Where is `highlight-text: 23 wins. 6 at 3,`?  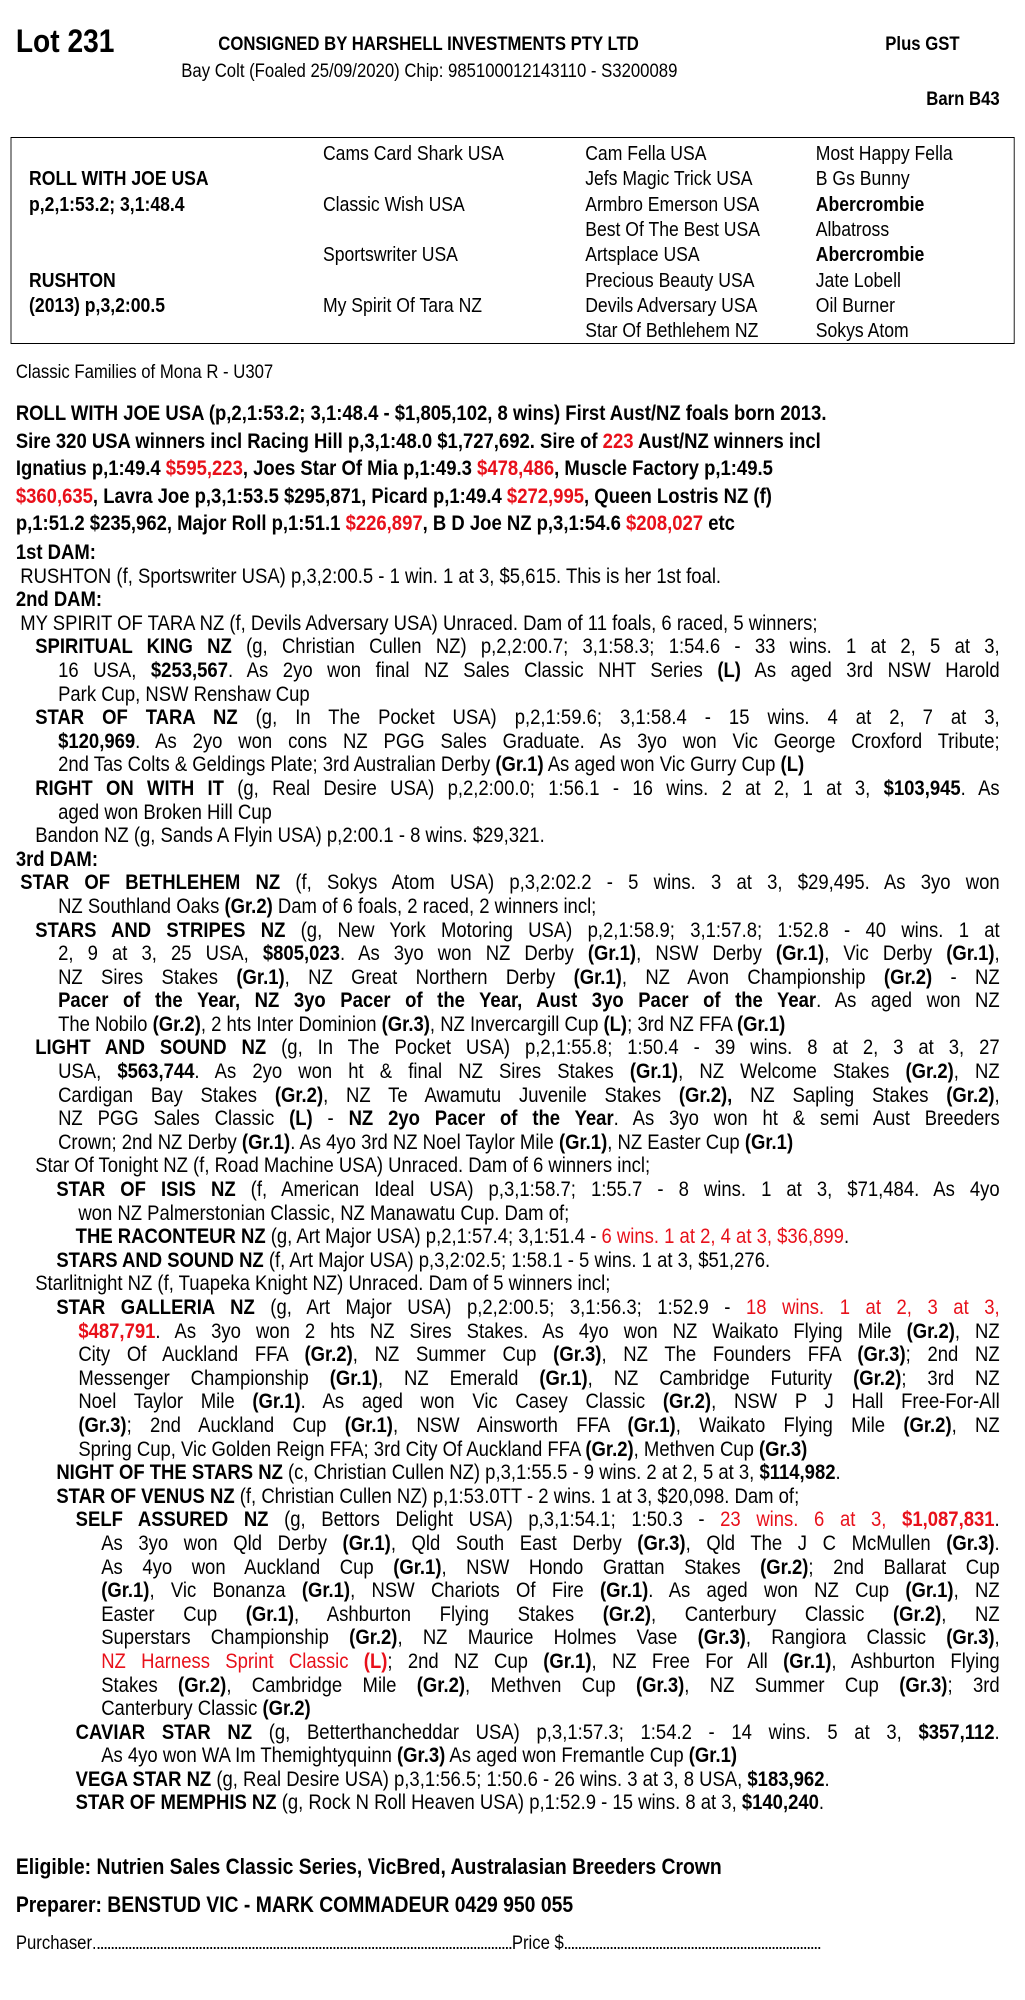 highlight-text: 23 wins. 6 at 3, is located at coordinates (811, 1520).